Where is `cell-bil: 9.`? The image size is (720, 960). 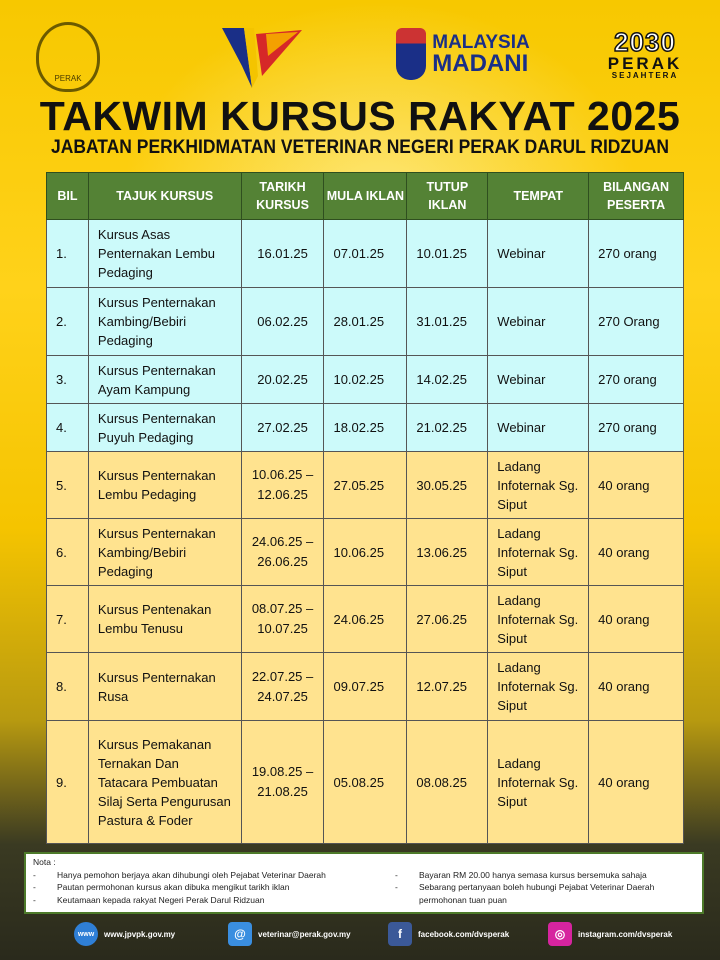
cell-bil: 9. is located at coordinates (67, 782).